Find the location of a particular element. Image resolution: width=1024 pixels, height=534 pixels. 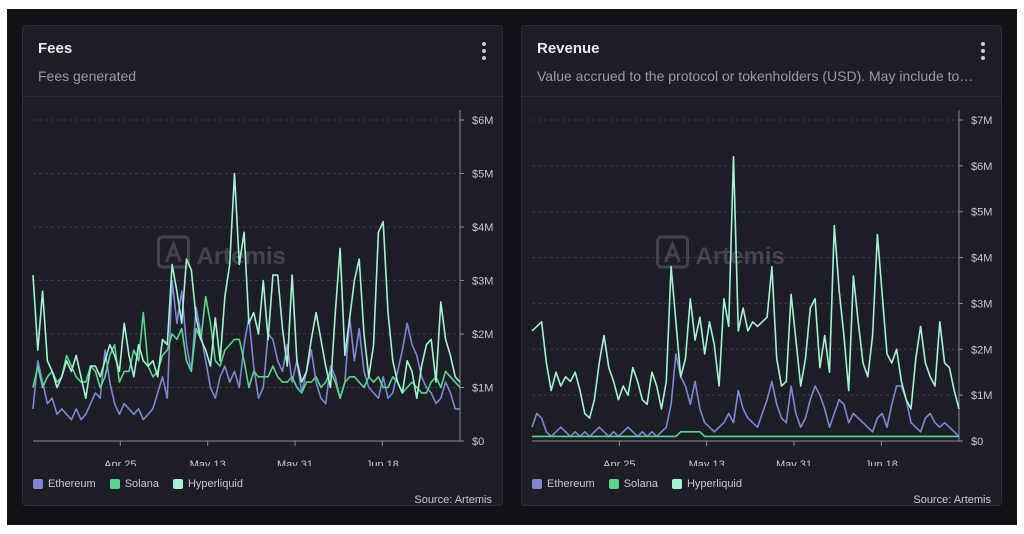

y-tick-label: $7M is located at coordinates (981, 121).